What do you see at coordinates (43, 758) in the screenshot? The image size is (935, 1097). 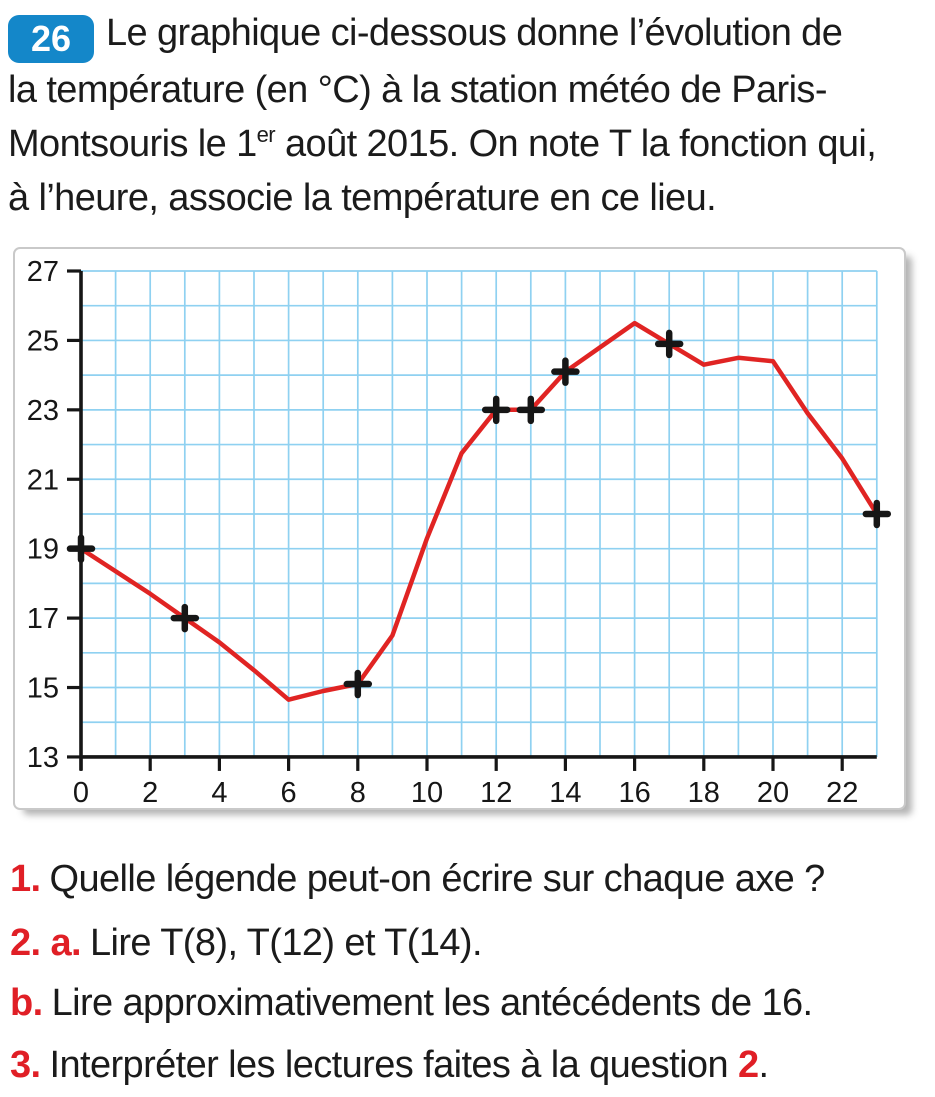 I see `svg-text: 13` at bounding box center [43, 758].